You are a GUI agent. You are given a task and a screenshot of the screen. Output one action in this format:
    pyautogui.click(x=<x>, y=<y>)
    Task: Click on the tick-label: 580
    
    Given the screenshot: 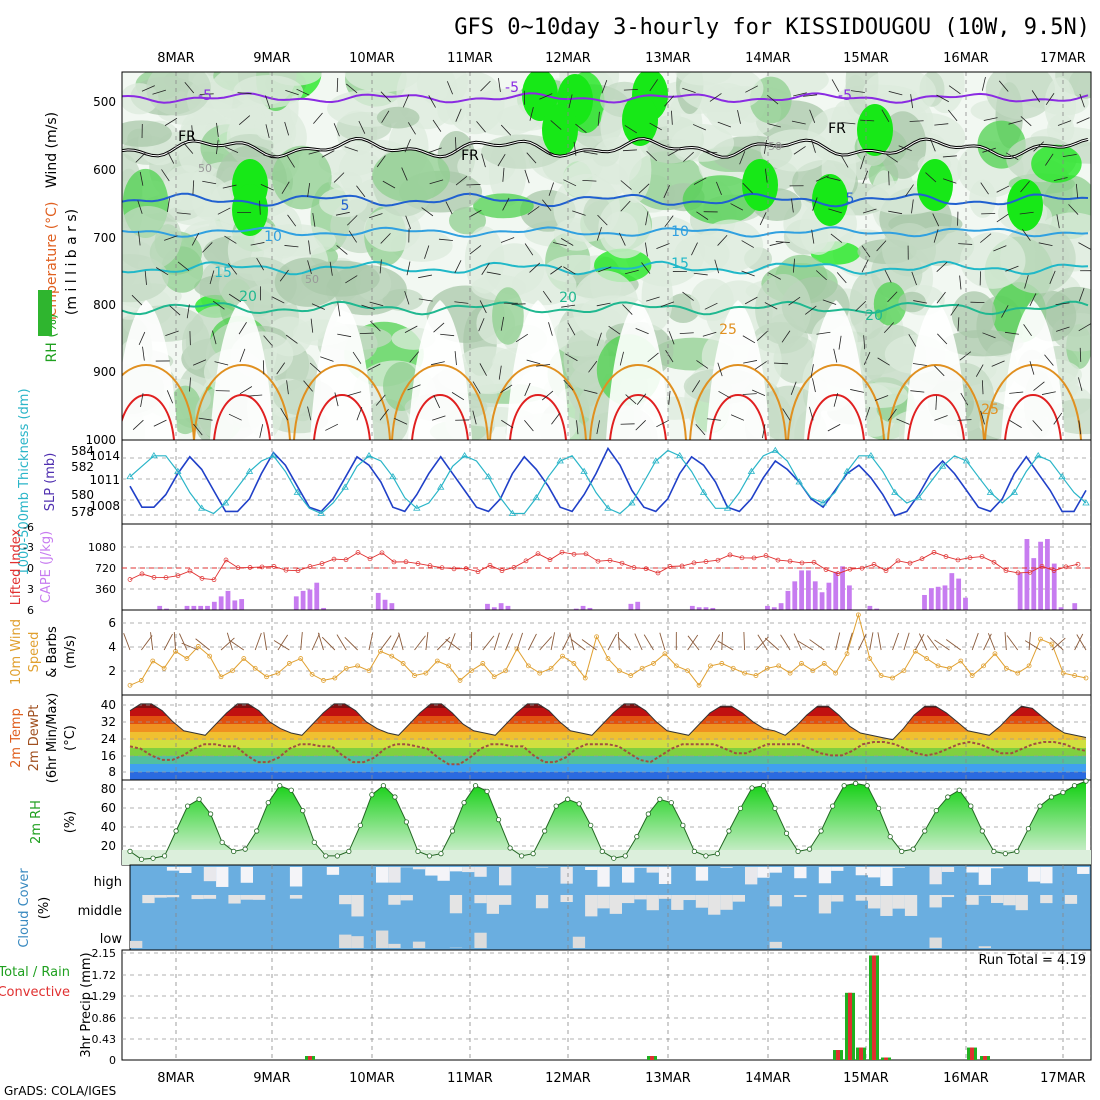 What is the action you would take?
    pyautogui.click(x=82, y=495)
    